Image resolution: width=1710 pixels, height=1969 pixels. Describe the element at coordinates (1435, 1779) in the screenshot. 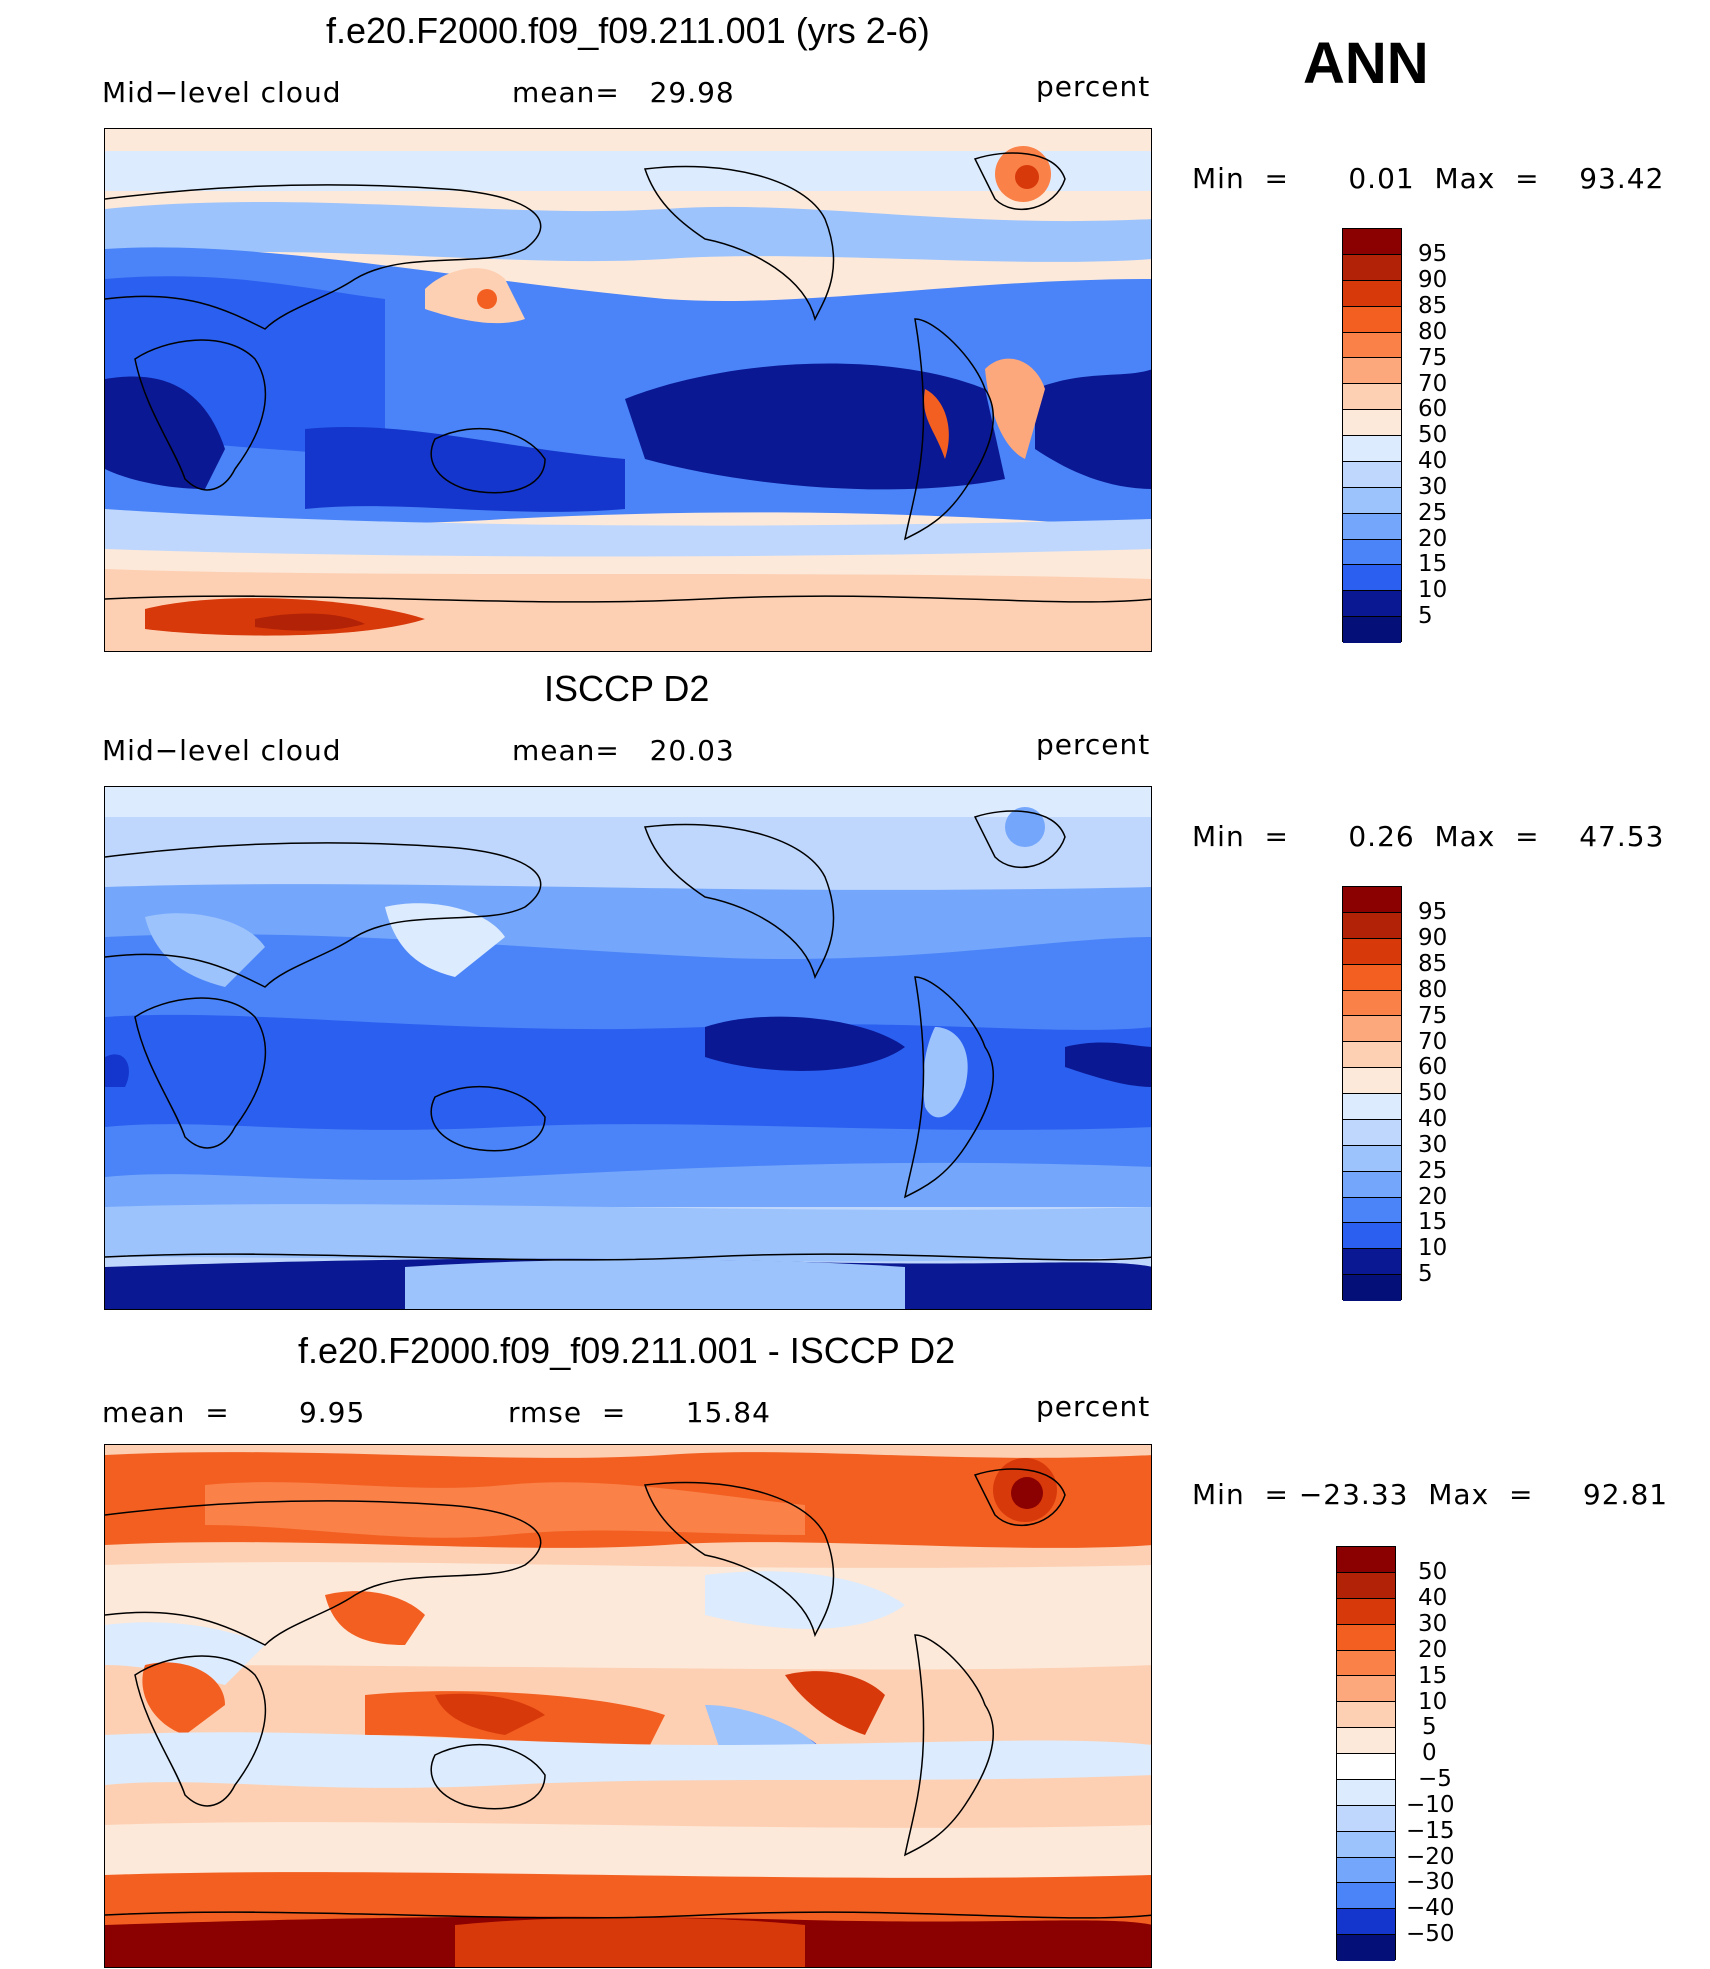

I see `colorbar-tick-label: −5` at that location.